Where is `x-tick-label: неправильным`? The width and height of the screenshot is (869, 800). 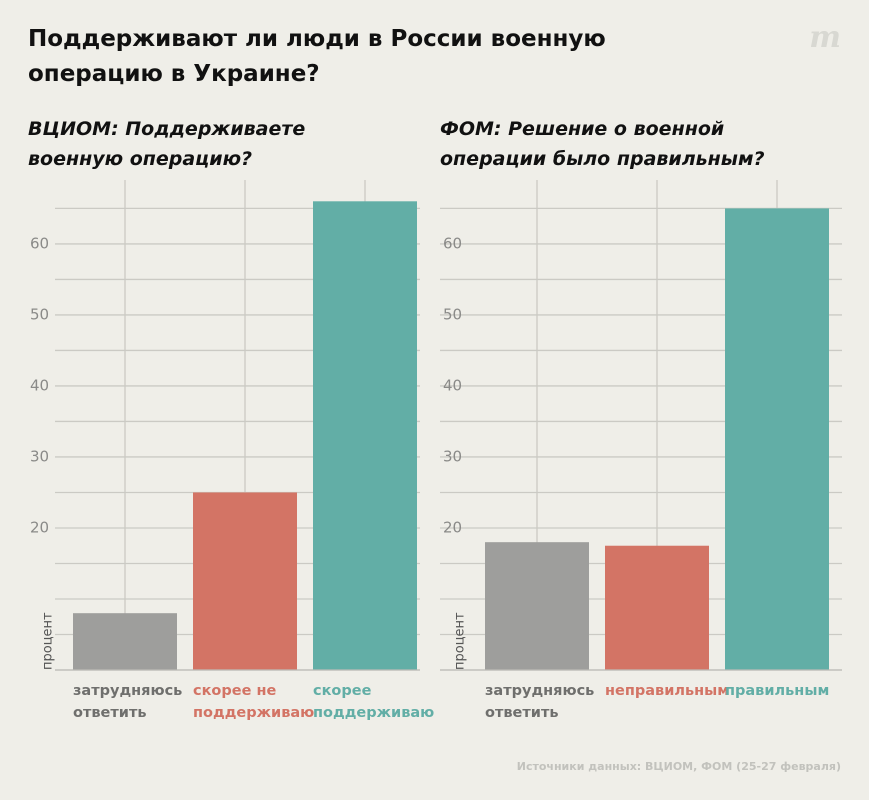
x-tick-label: неправильным is located at coordinates (667, 691).